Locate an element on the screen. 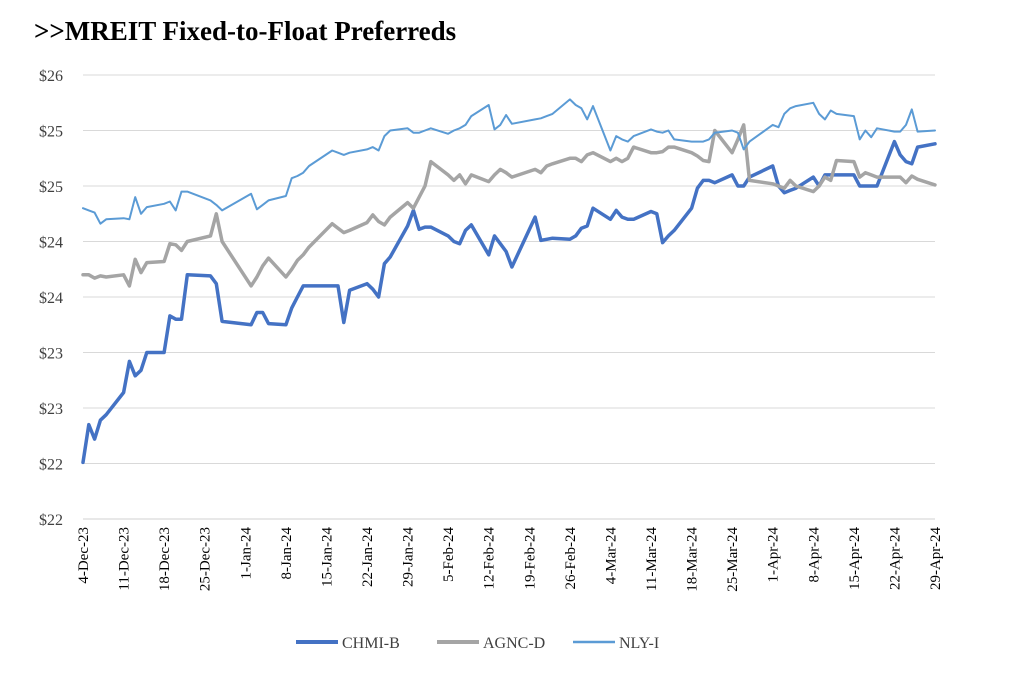  legend-label: AGNC-D is located at coordinates (514, 643).